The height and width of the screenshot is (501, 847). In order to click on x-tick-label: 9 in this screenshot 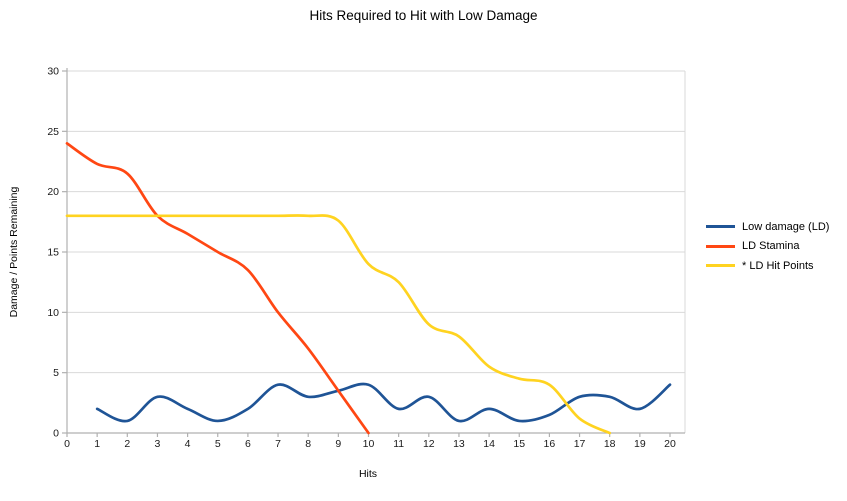, I will do `click(338, 444)`.